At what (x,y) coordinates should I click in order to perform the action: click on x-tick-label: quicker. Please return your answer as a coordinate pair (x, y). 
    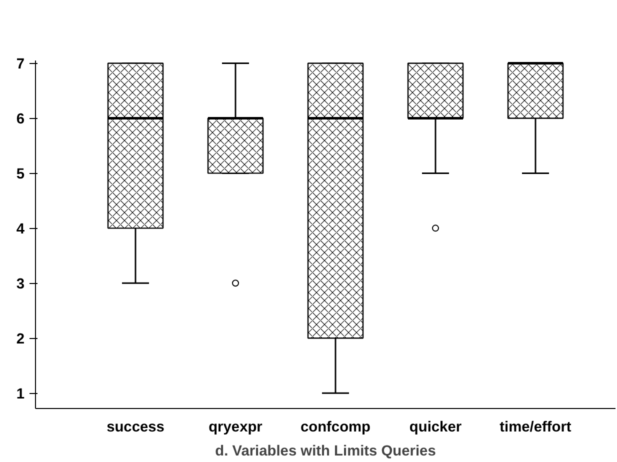
    Looking at the image, I should click on (435, 428).